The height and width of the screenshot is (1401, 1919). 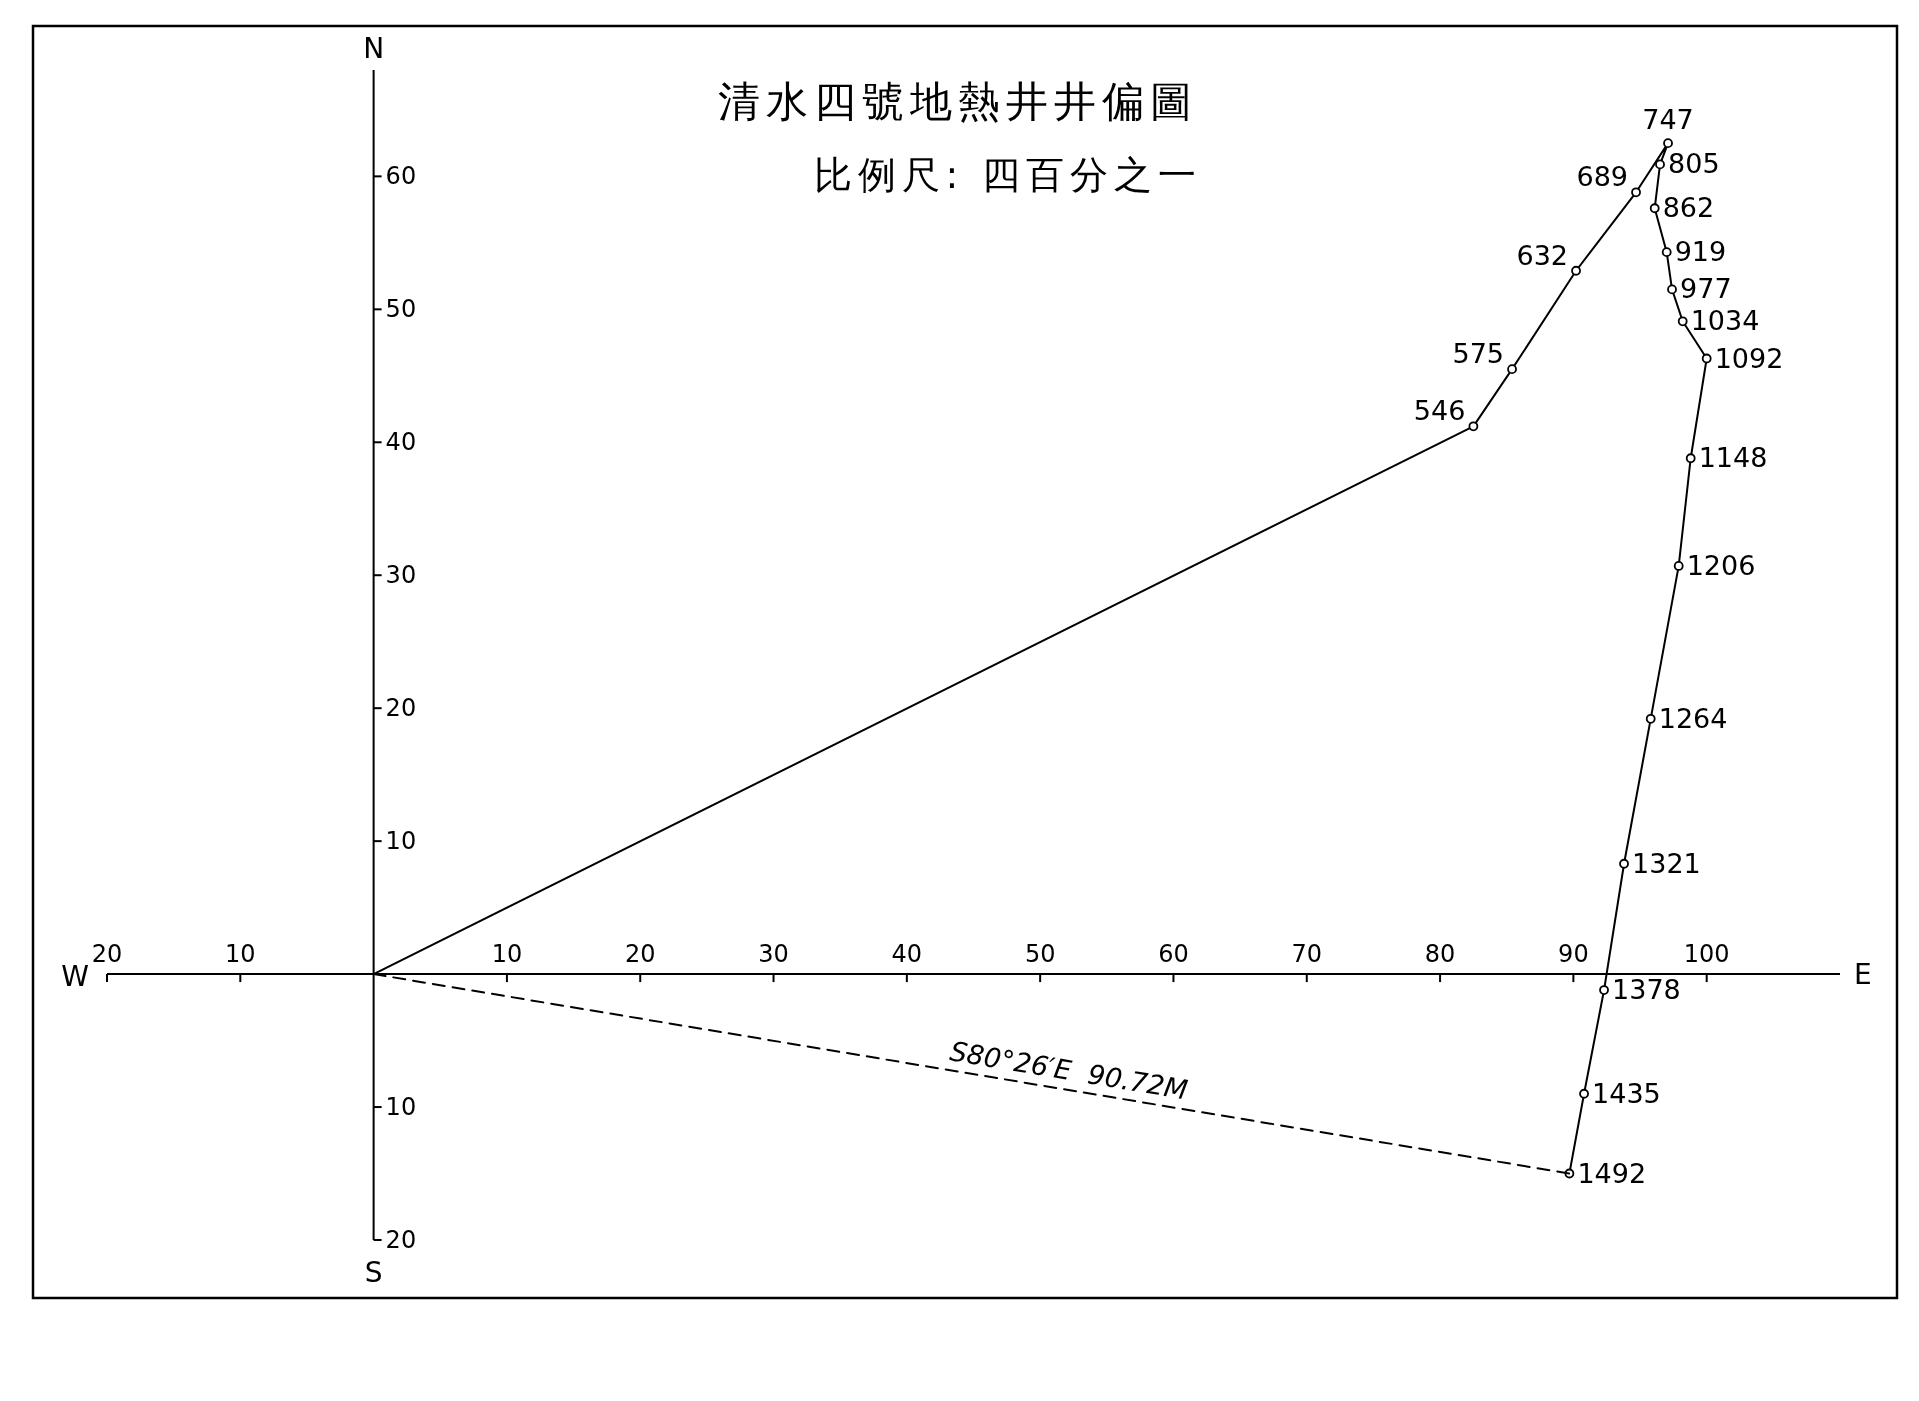 What do you see at coordinates (1573, 954) in the screenshot?
I see `x-tick-label: 90` at bounding box center [1573, 954].